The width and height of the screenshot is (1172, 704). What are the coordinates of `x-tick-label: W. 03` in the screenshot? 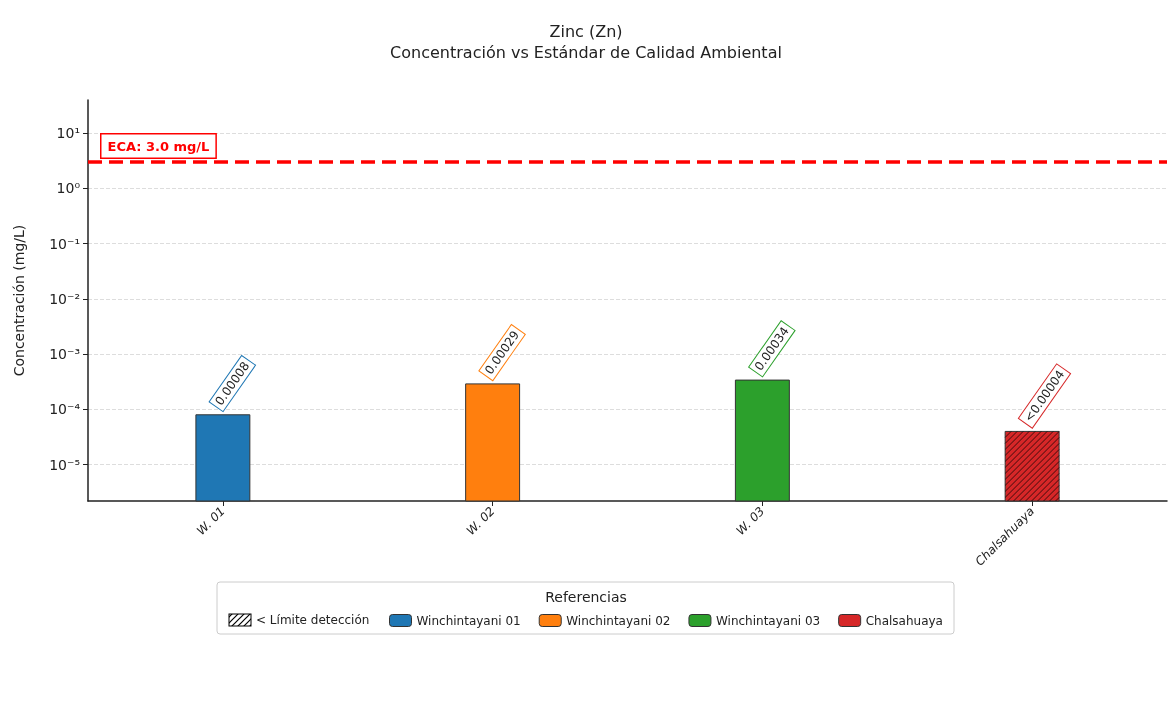 It's located at (750, 521).